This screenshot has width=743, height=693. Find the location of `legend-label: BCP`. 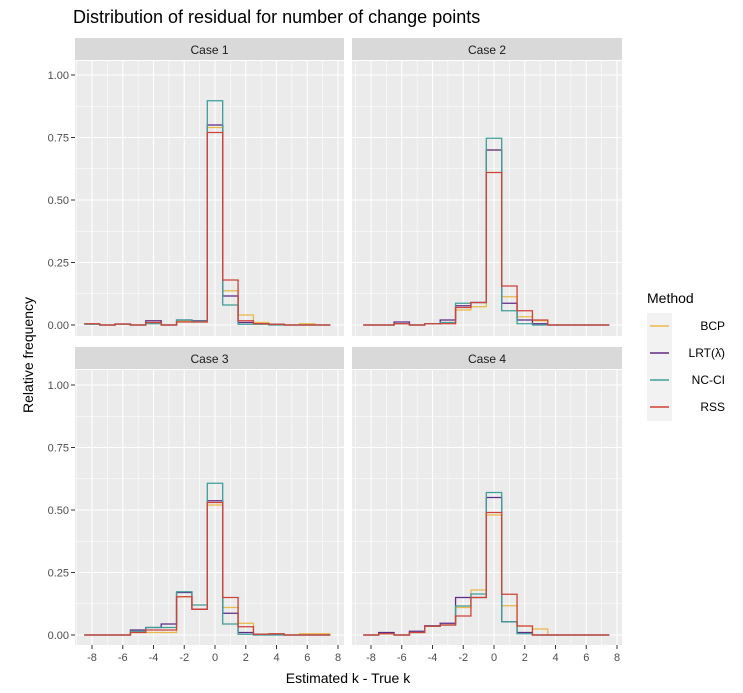

legend-label: BCP is located at coordinates (712, 326).